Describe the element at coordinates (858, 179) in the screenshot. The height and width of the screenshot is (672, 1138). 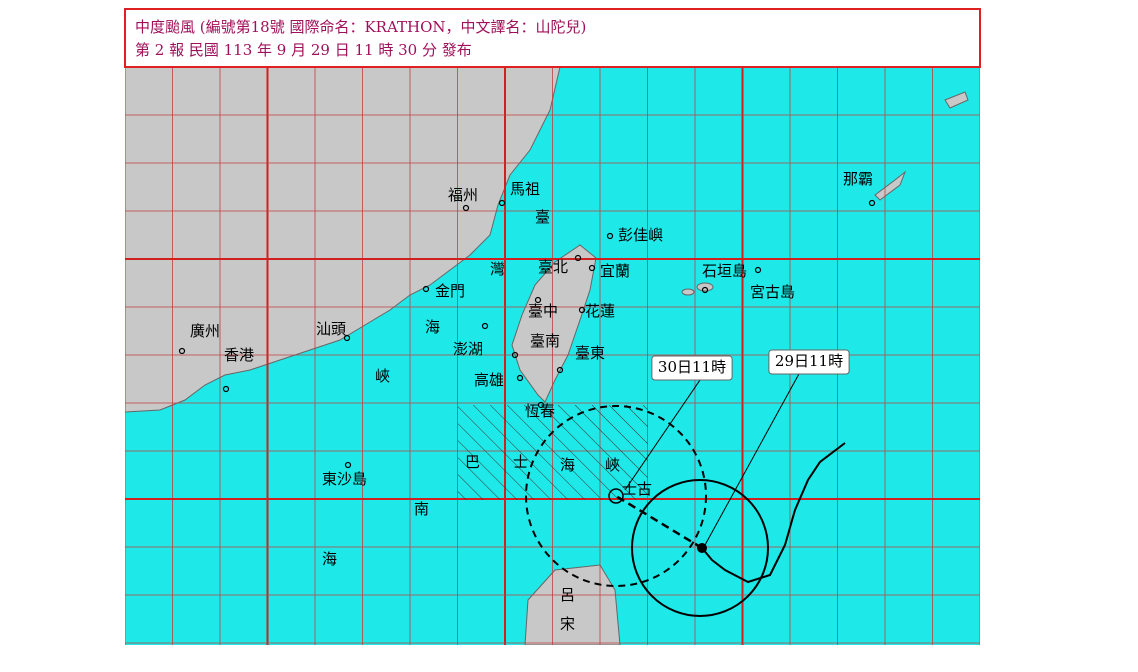
I see `place-label: 那霸` at that location.